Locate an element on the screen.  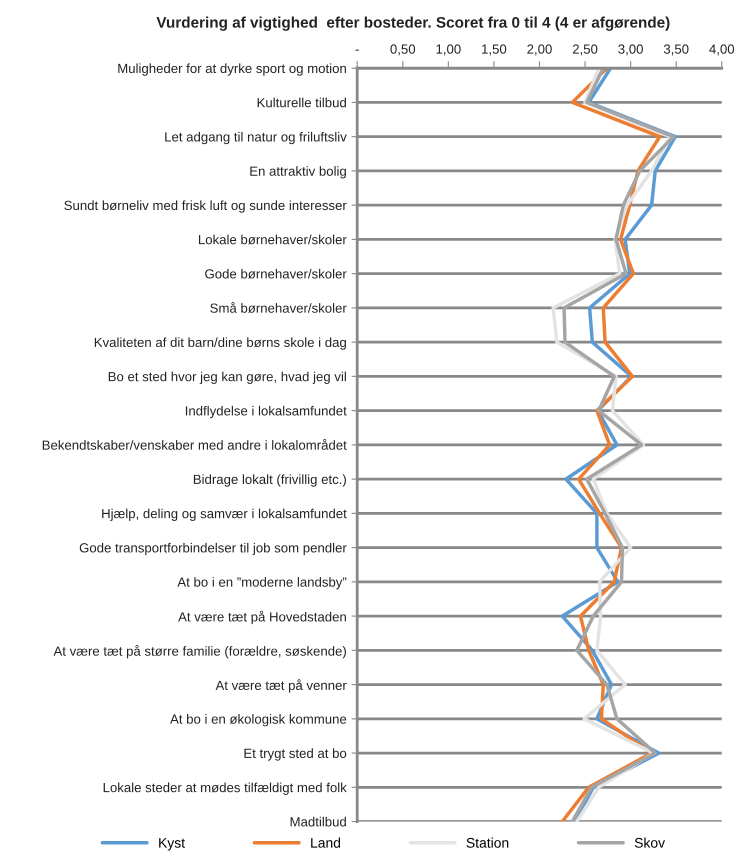
y-tick-label: At være tæt på venner is located at coordinates (281, 686).